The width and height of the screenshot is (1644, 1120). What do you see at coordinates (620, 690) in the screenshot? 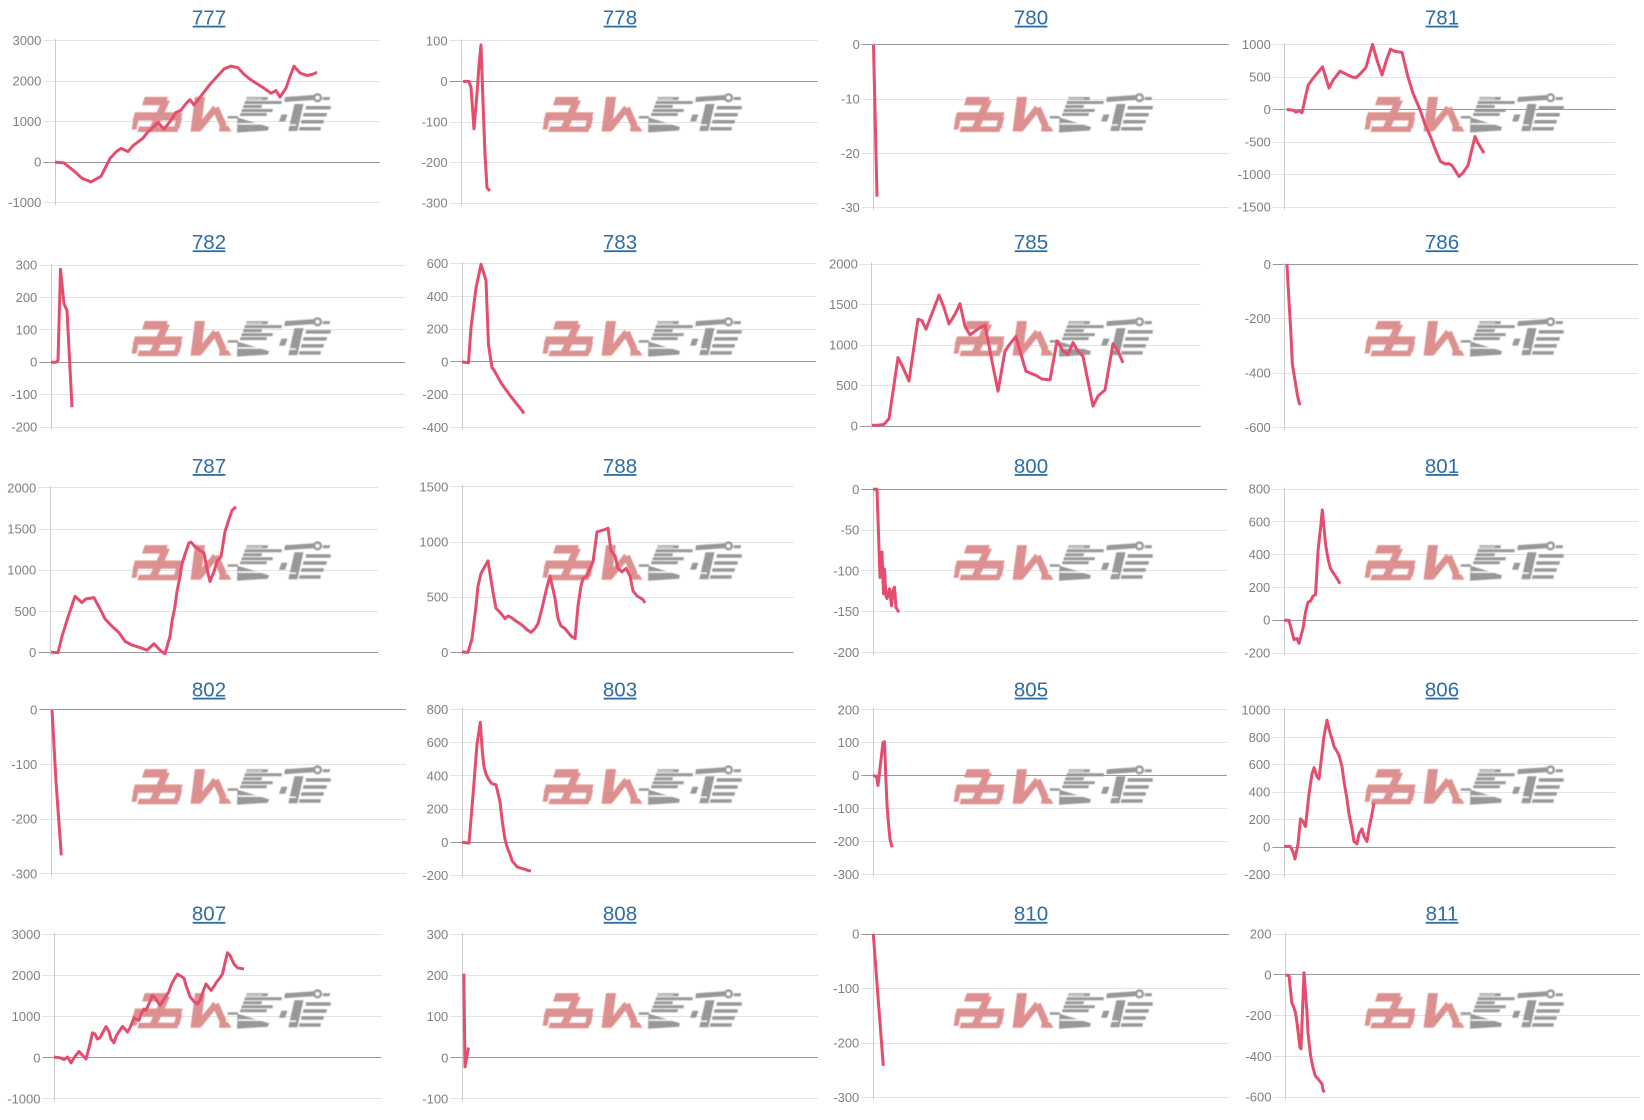
I see `svg-text: 803` at bounding box center [620, 690].